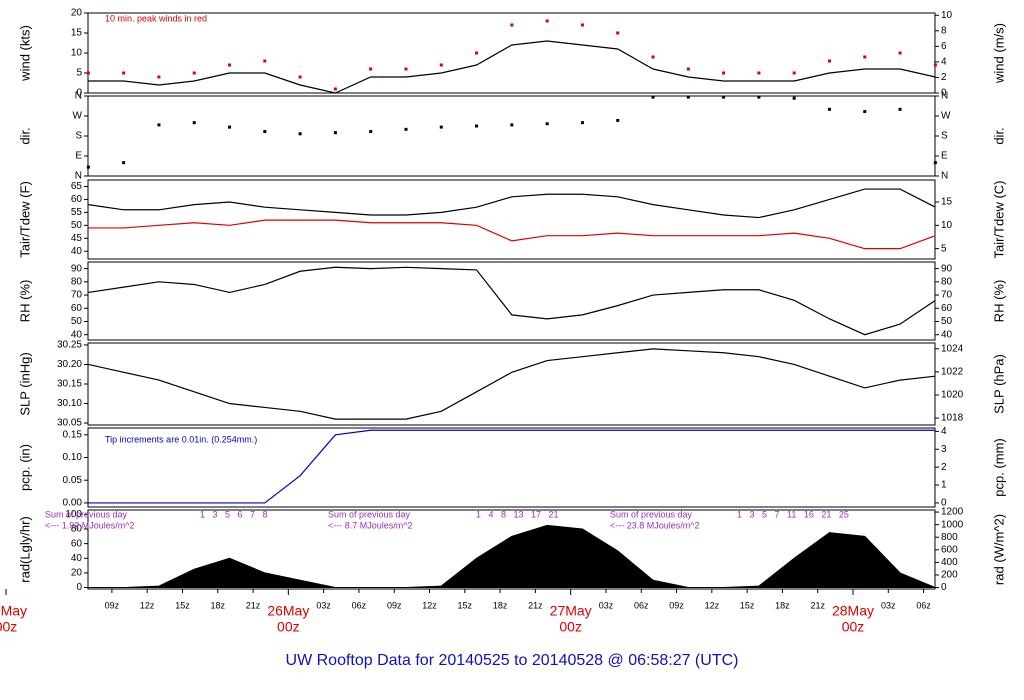 The image size is (1024, 700). What do you see at coordinates (69, 345) in the screenshot?
I see `y-tick-label: 30.25` at bounding box center [69, 345].